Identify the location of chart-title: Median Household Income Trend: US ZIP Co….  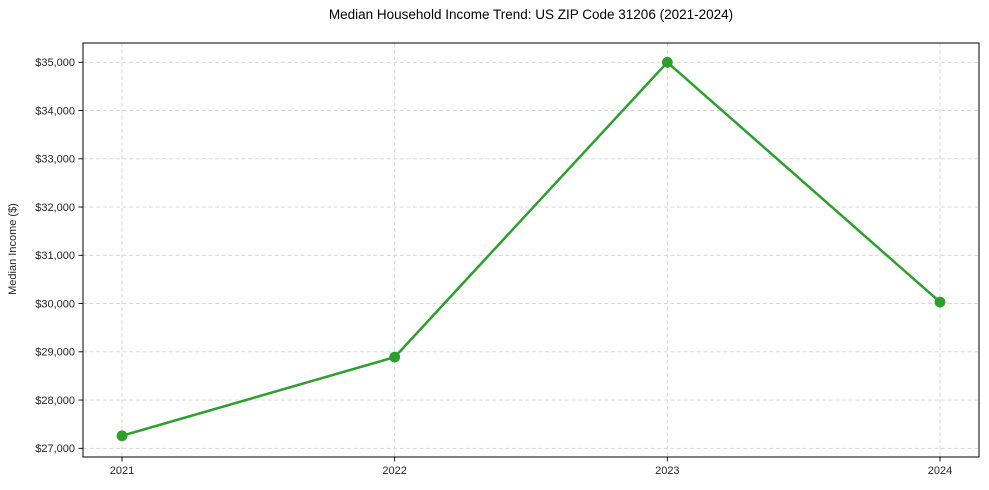
(531, 14).